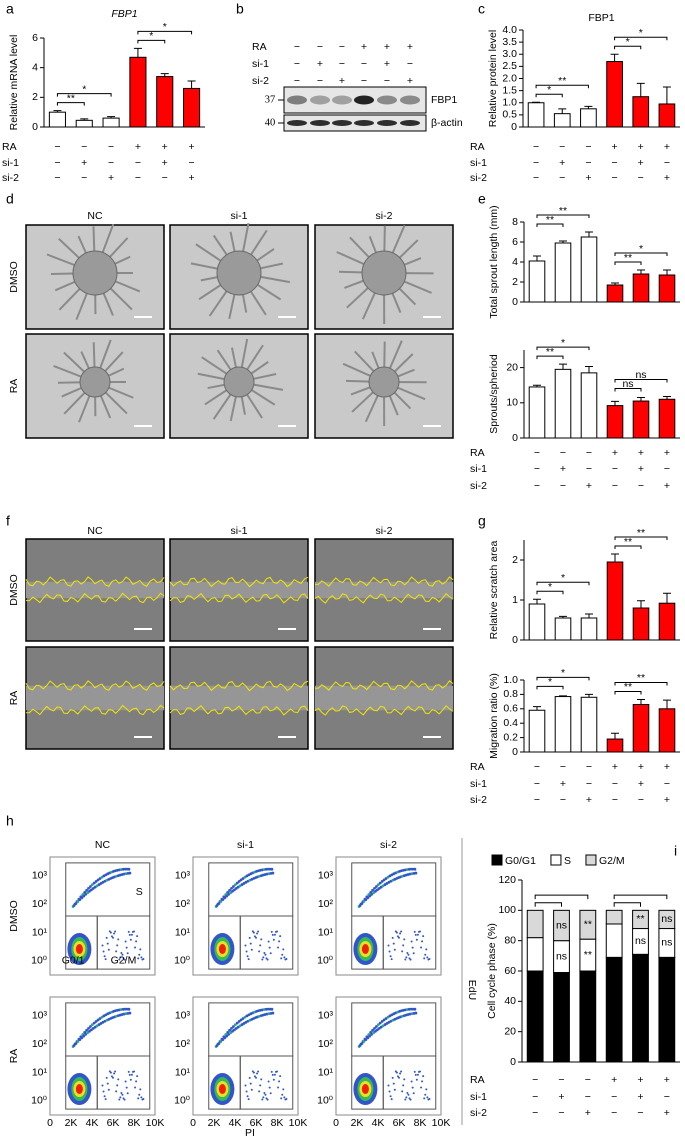 Image resolution: width=685 pixels, height=1140 pixels. What do you see at coordinates (270, 99) in the screenshot?
I see `marker-label: 37` at bounding box center [270, 99].